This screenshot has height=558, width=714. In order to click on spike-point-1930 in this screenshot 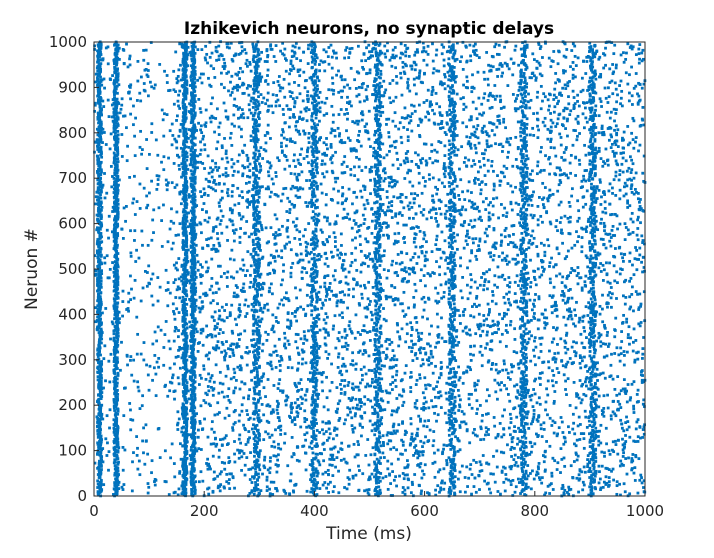, I will do `click(518, 428)`.